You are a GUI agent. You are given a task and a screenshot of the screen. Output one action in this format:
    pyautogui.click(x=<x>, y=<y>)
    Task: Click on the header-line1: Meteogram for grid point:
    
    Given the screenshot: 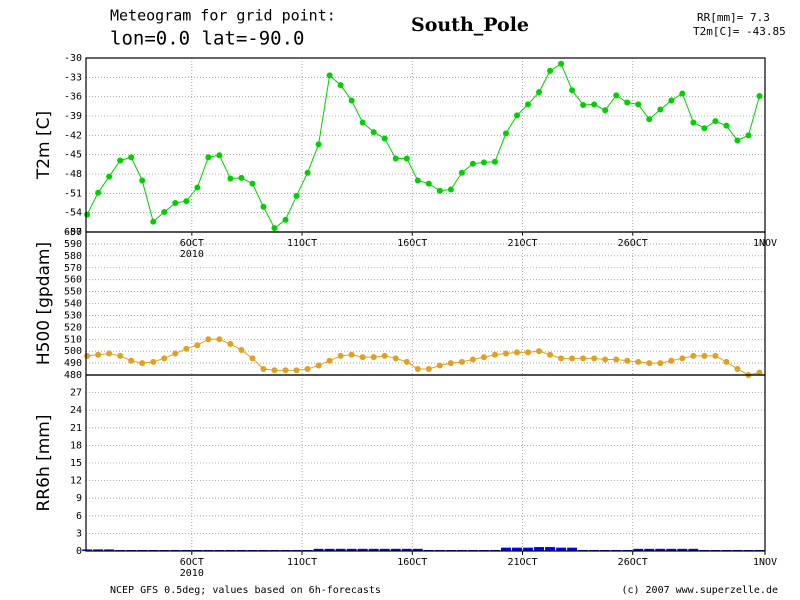 What is the action you would take?
    pyautogui.click(x=223, y=16)
    